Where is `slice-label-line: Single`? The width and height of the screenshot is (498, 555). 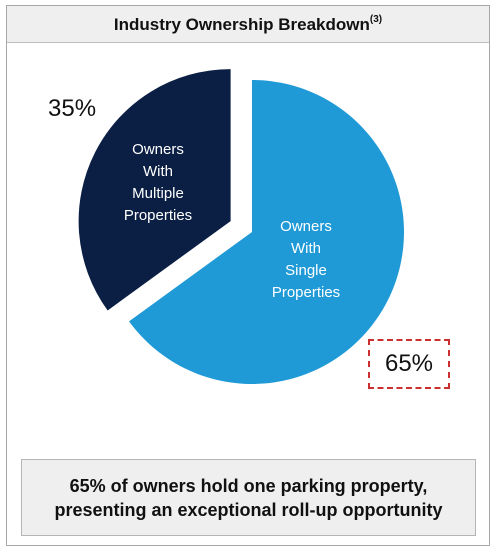 slice-label-line: Single is located at coordinates (306, 270).